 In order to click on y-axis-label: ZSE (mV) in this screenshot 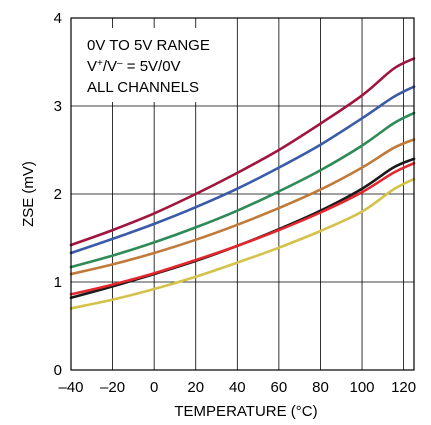, I will do `click(28, 194)`.